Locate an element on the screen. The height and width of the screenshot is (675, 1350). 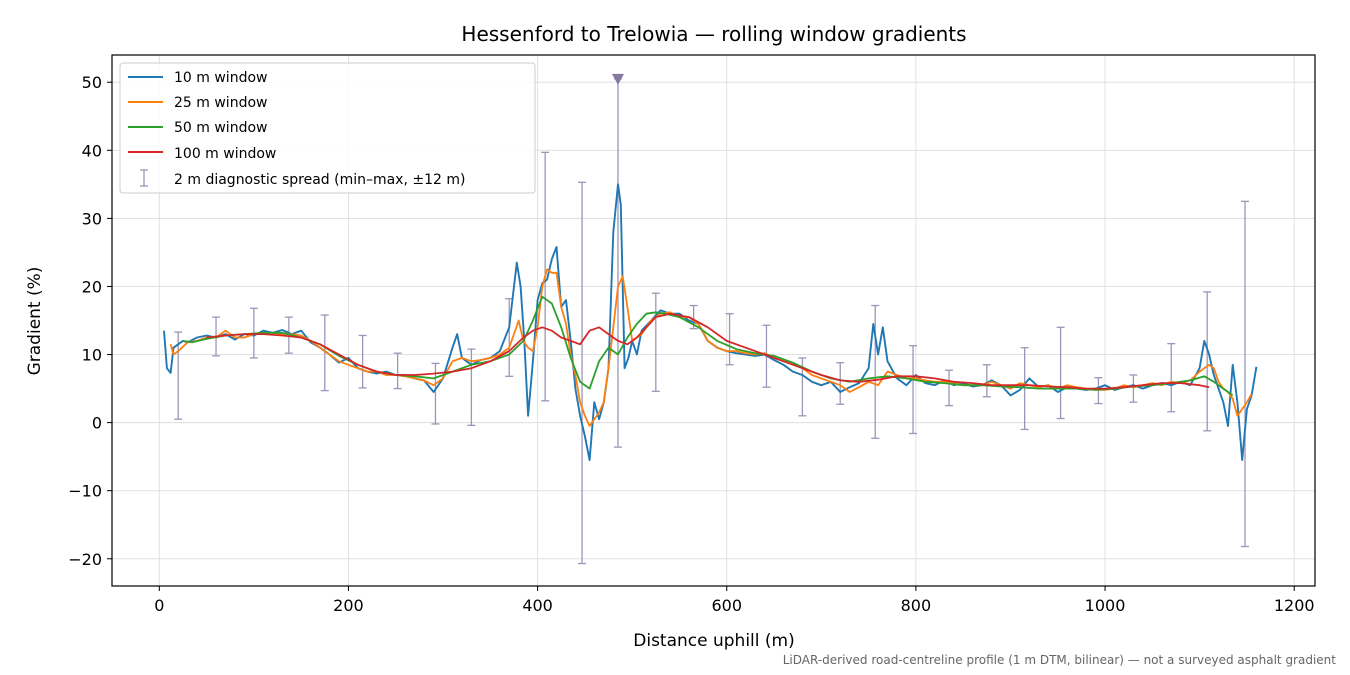
legend-box is located at coordinates (327, 128).